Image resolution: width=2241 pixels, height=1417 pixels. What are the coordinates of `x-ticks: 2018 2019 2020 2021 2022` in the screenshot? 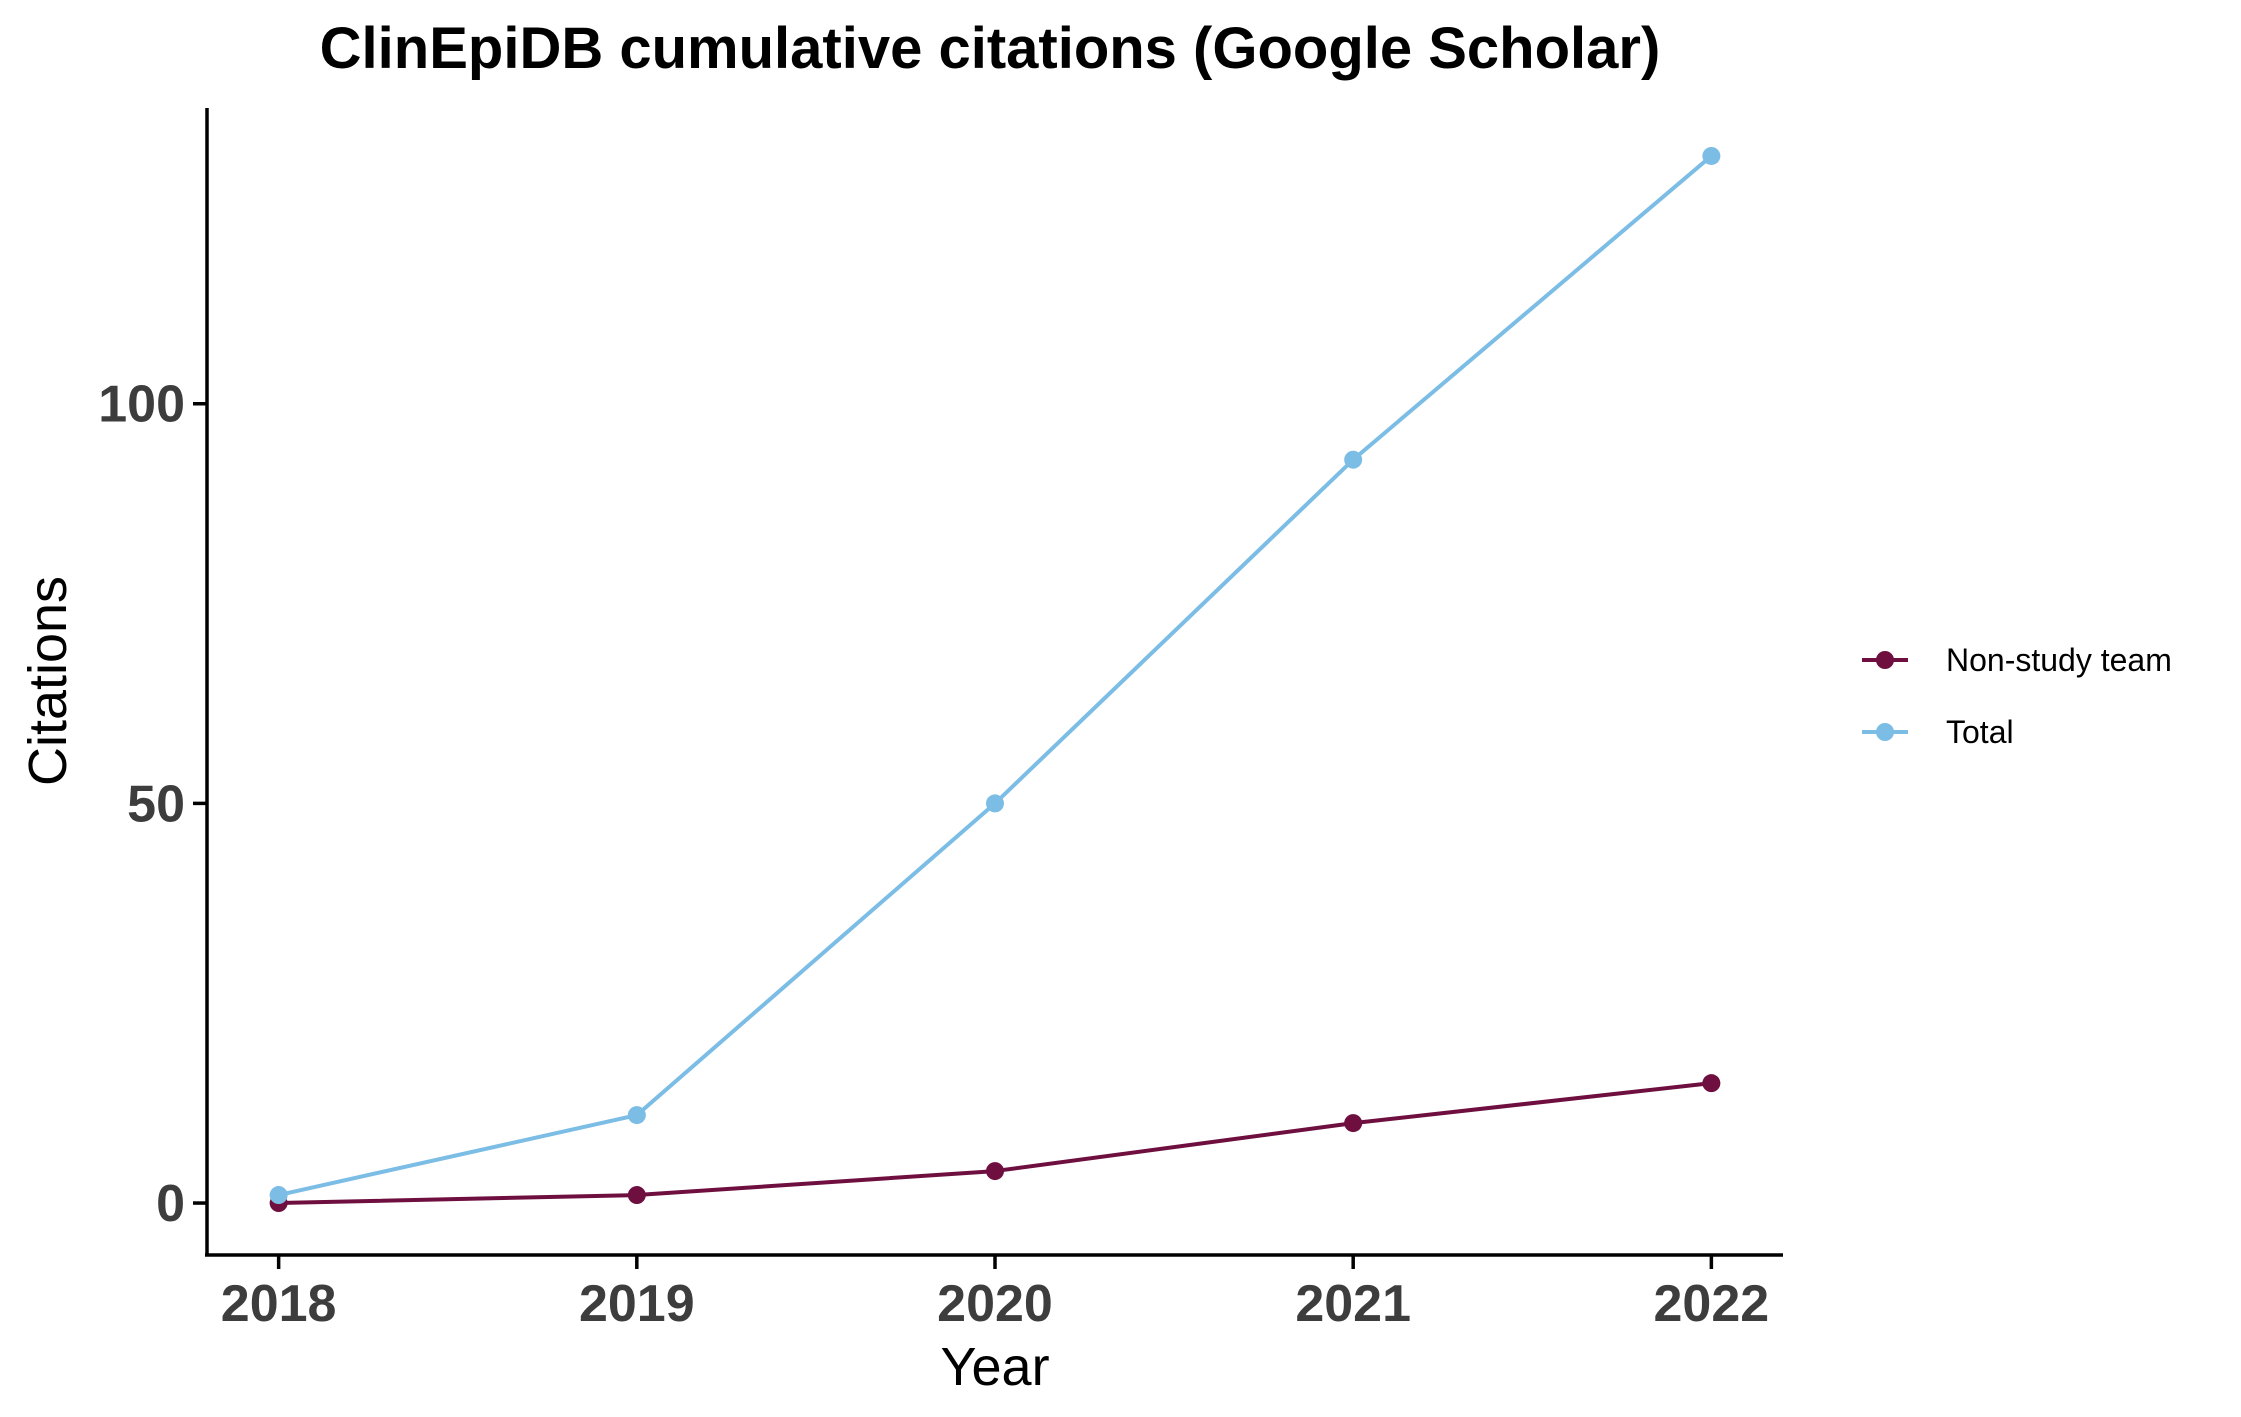 It's located at (995, 1294).